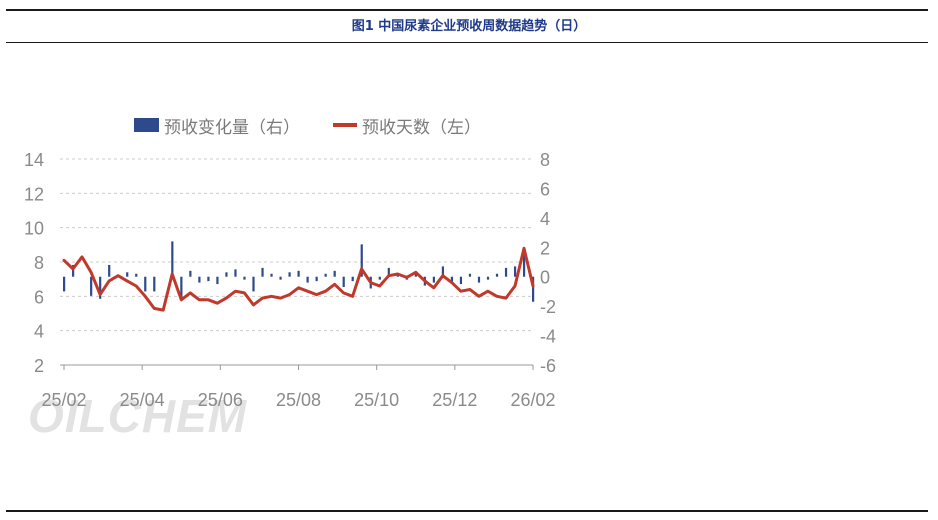 The width and height of the screenshot is (938, 520). What do you see at coordinates (39, 366) in the screenshot?
I see `left-tick-label: 2` at bounding box center [39, 366].